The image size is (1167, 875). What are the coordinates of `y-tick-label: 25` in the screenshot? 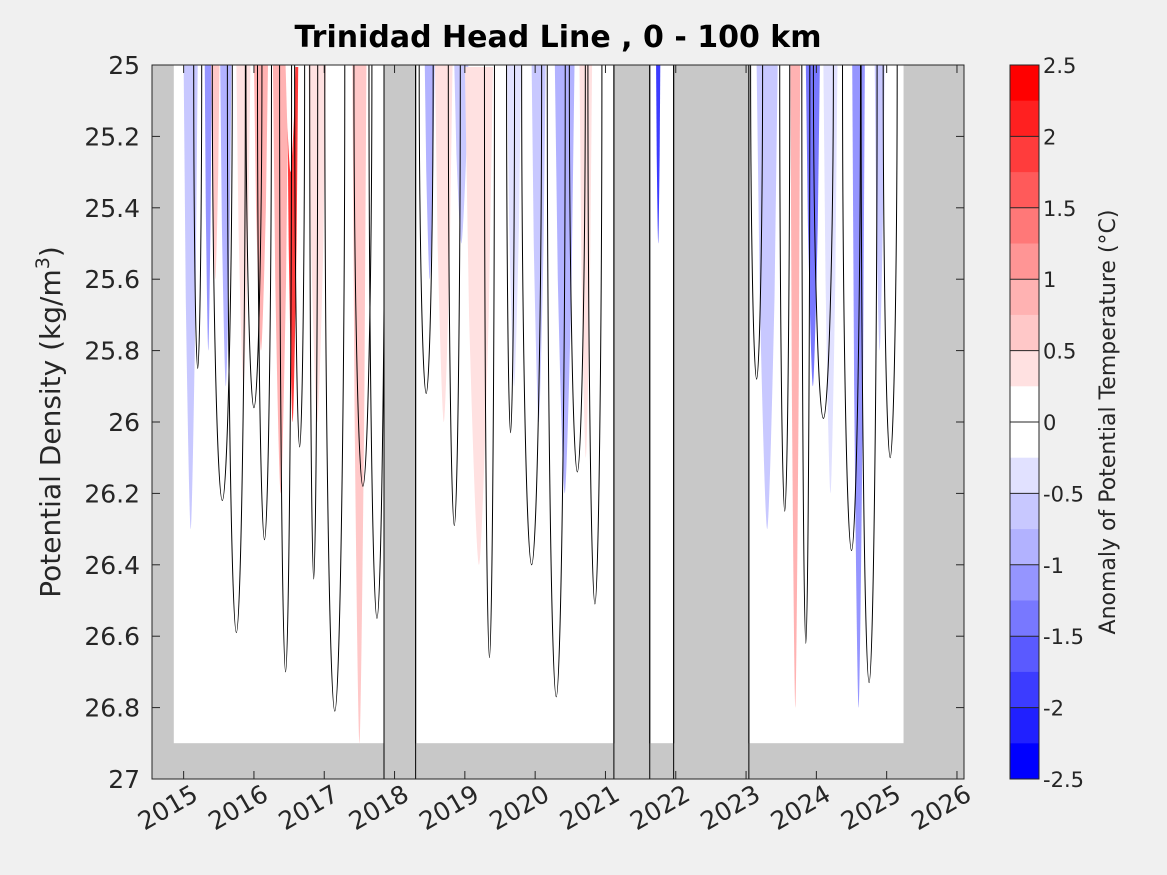 It's located at (124, 65).